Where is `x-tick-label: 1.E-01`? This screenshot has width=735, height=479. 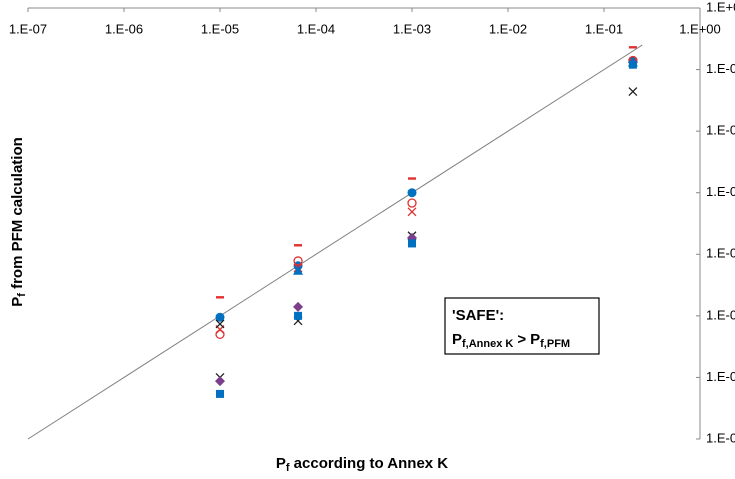 x-tick-label: 1.E-01 is located at coordinates (604, 28).